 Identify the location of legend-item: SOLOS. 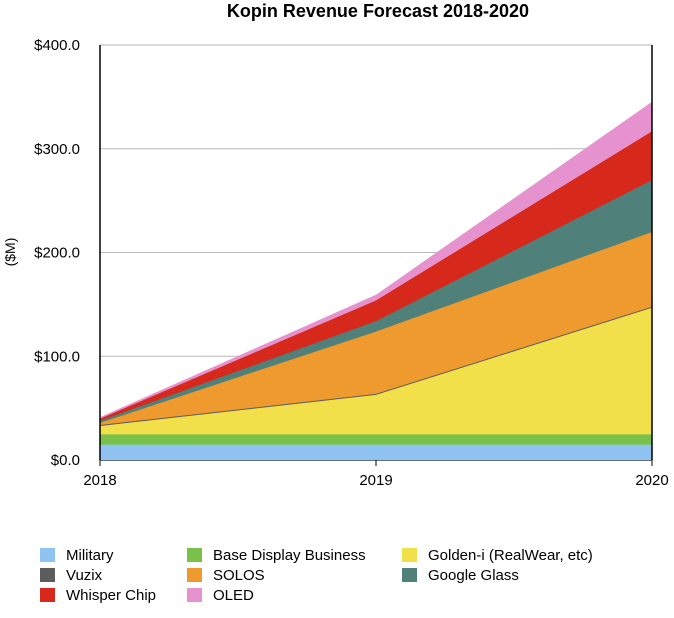
(226, 575).